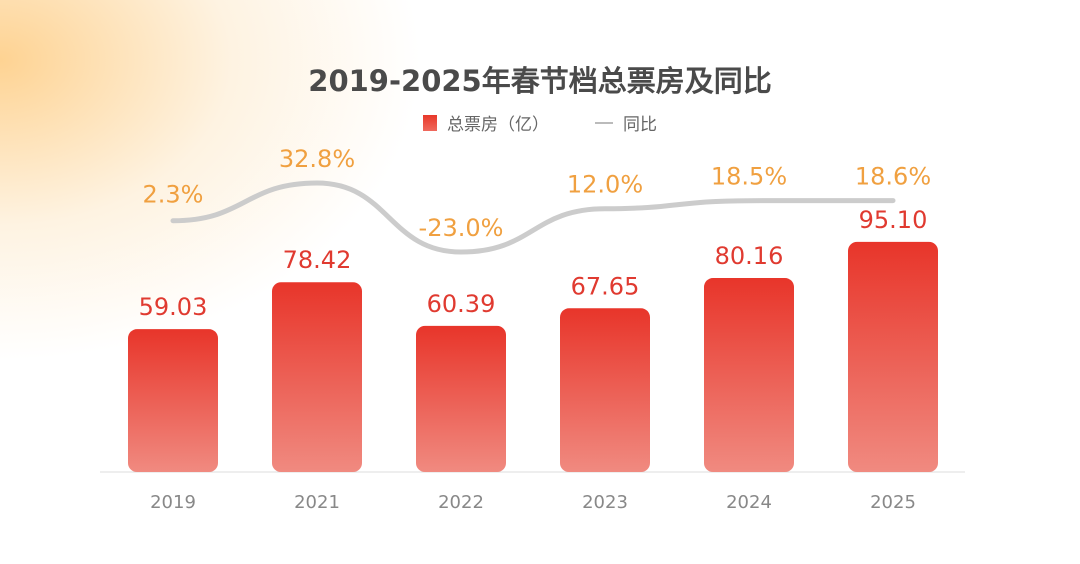  What do you see at coordinates (461, 502) in the screenshot?
I see `x-tick-label-2022: 2022` at bounding box center [461, 502].